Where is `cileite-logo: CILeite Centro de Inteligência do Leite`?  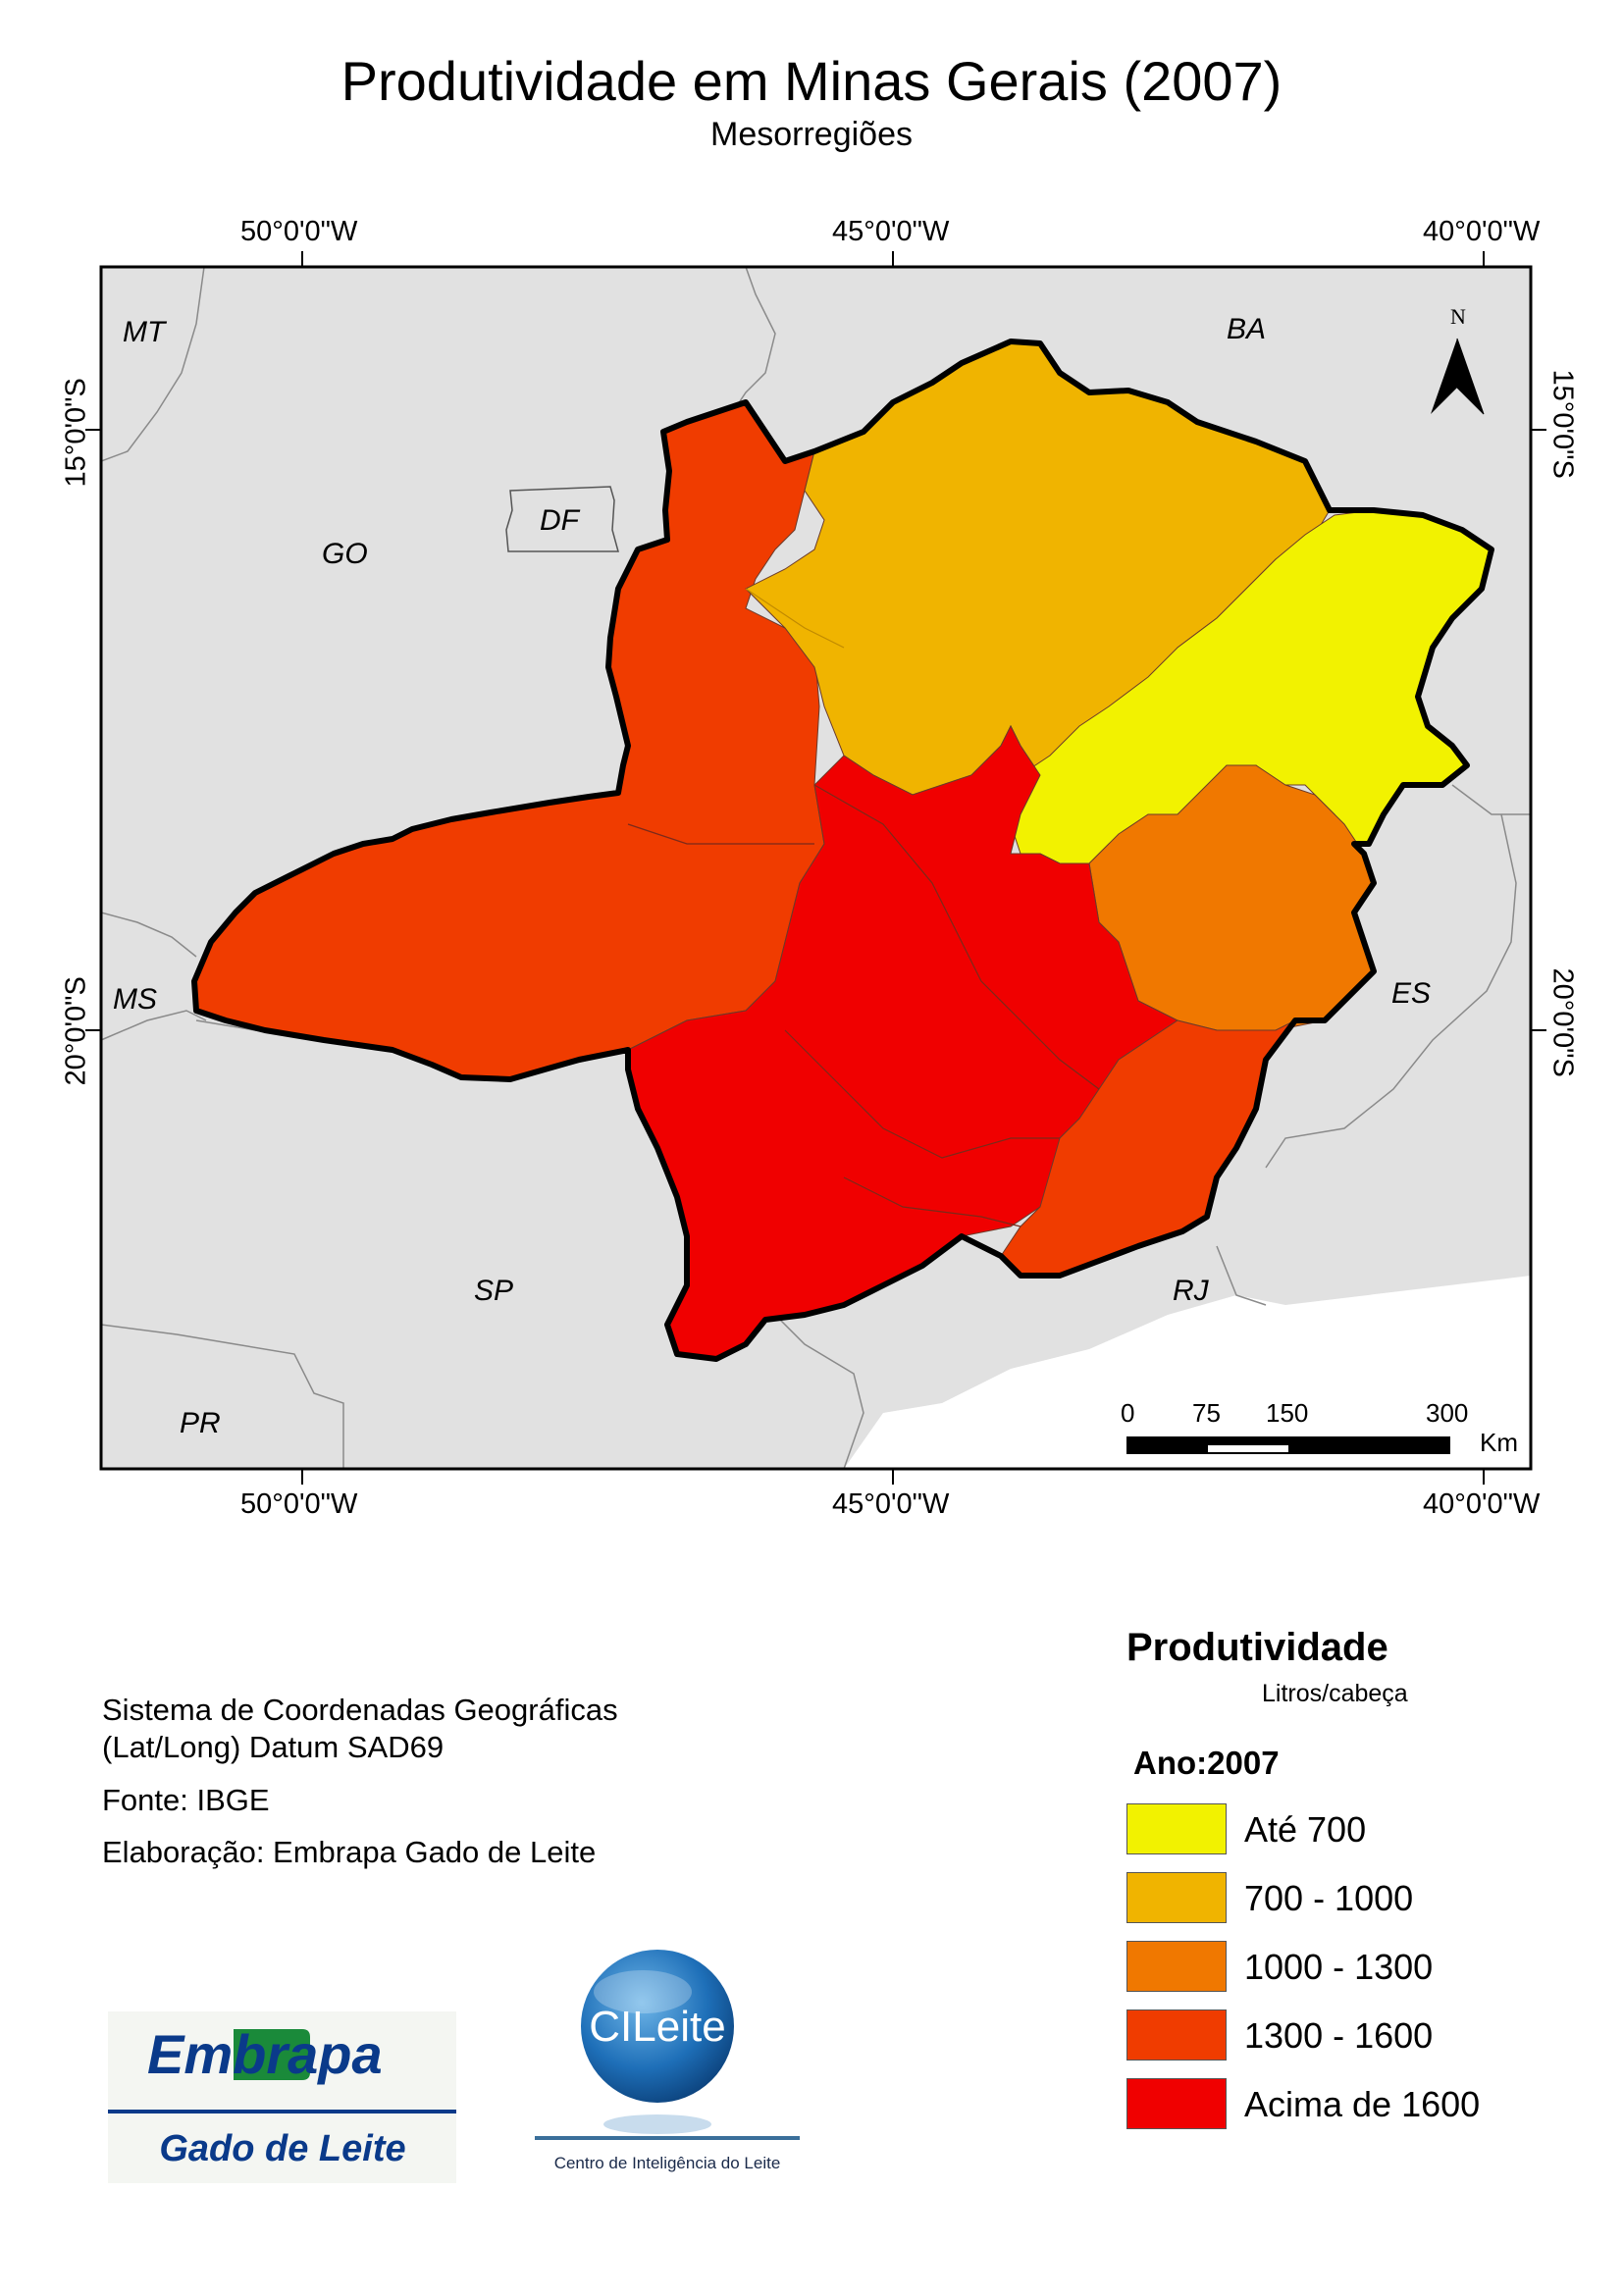
cileite-logo: CILeite Centro de Inteligência do Leite is located at coordinates (667, 2059).